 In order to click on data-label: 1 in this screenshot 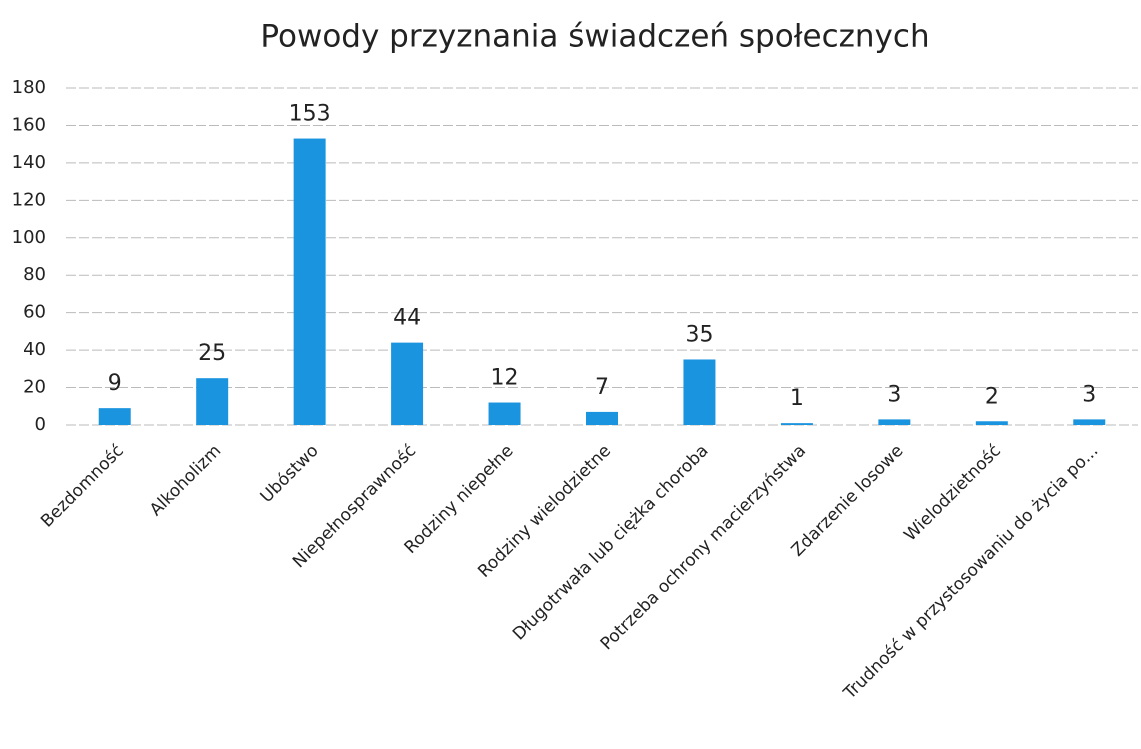, I will do `click(797, 398)`.